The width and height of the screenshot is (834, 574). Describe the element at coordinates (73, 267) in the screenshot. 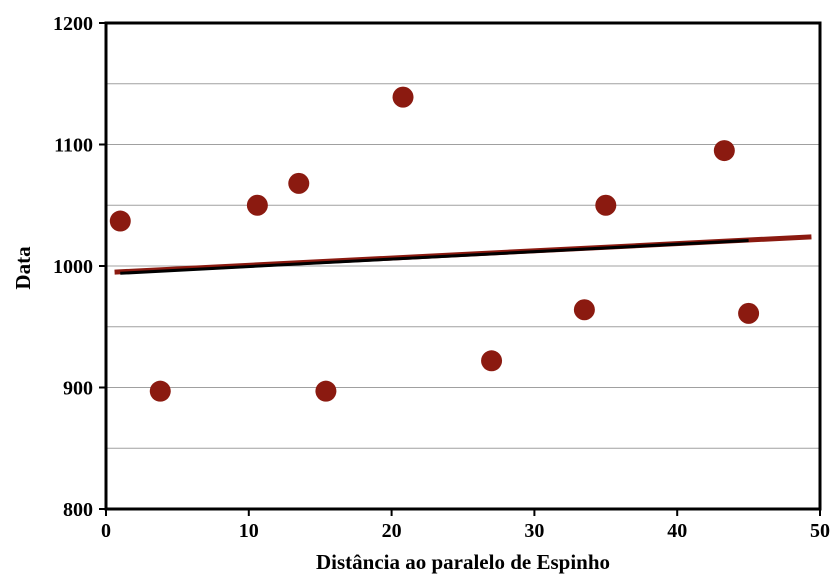

I see `y-tick-label: 1000` at that location.